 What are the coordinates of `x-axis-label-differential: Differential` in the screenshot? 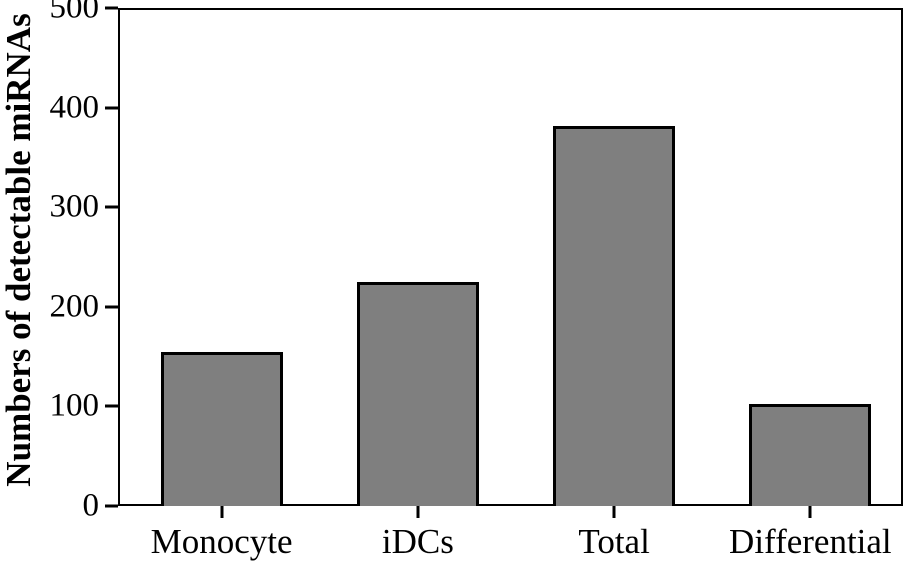 It's located at (810, 541).